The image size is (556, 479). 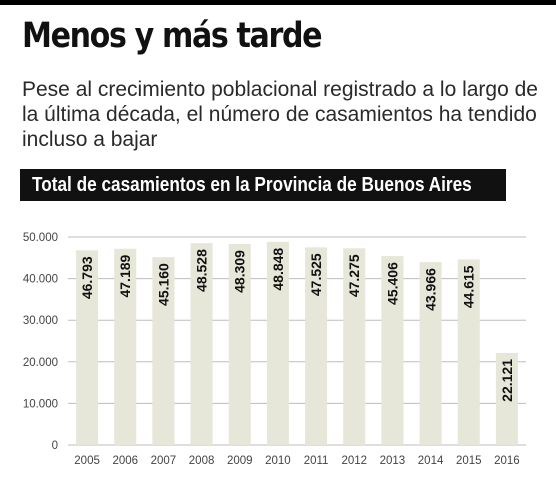 What do you see at coordinates (316, 461) in the screenshot?
I see `x-tick-label: 2011` at bounding box center [316, 461].